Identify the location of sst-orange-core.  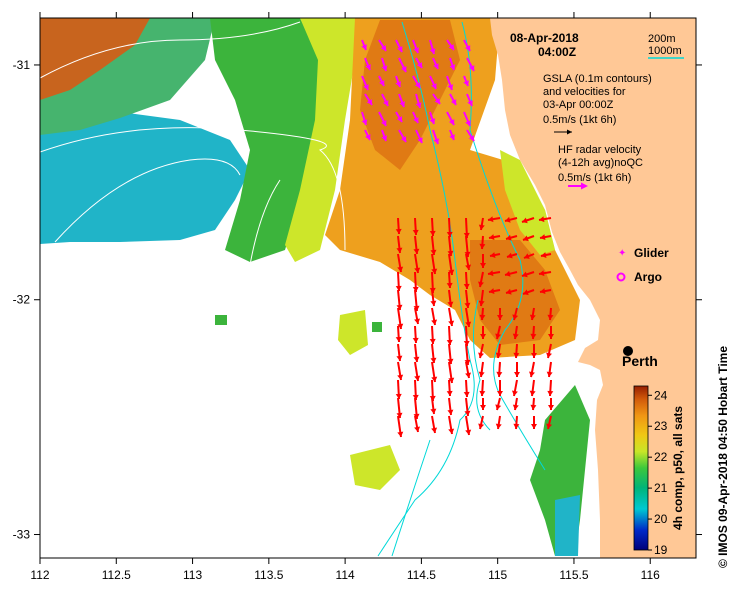
(410, 95).